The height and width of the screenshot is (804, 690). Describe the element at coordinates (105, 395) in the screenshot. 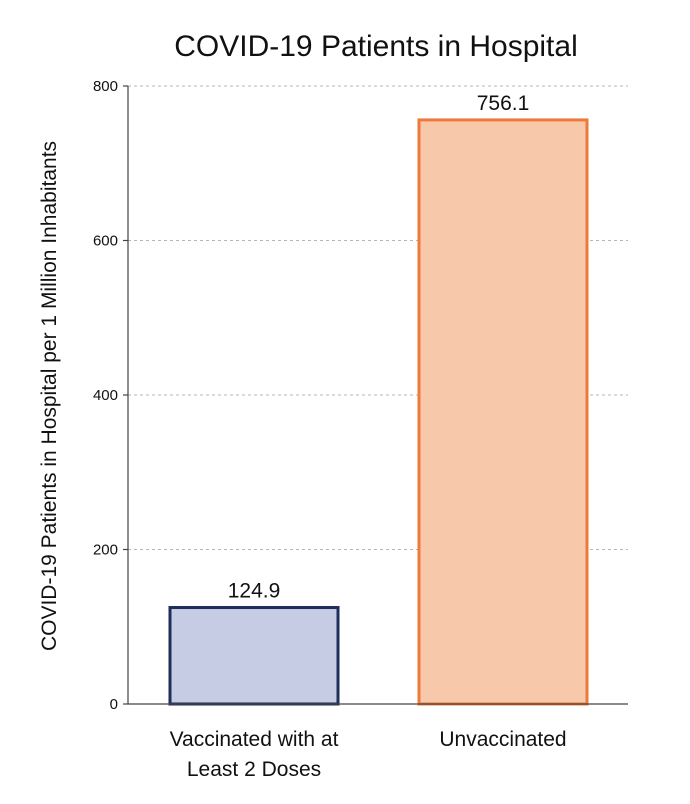

I see `y-tick-label-400: 400` at that location.